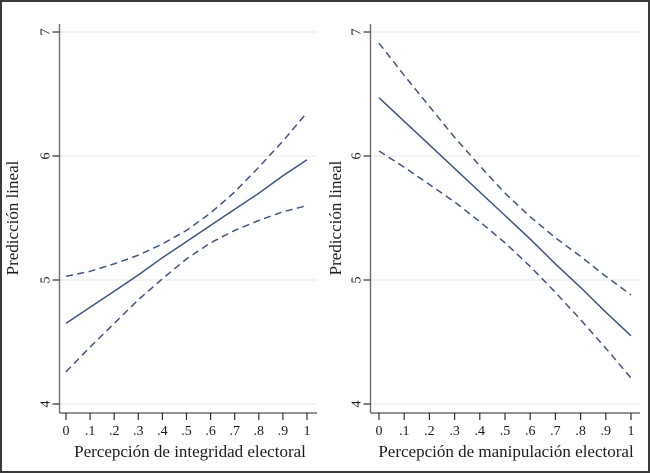 This screenshot has height=473, width=650. What do you see at coordinates (186, 242) in the screenshot?
I see `series-linear-prediction` at bounding box center [186, 242].